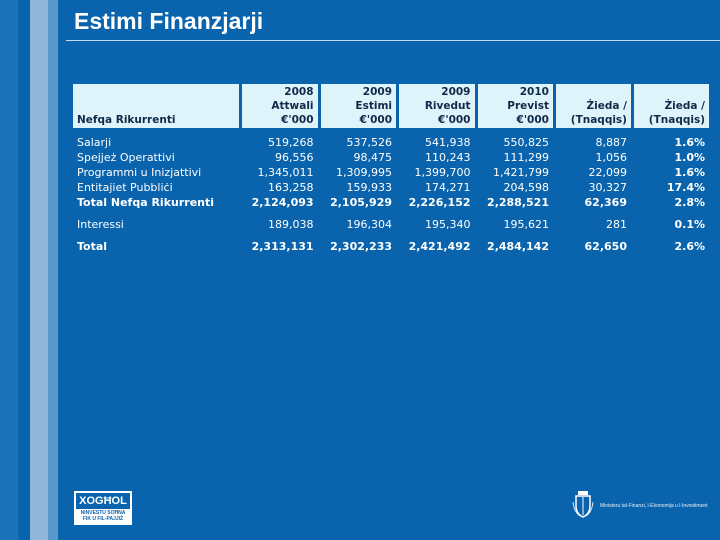 The height and width of the screenshot is (540, 720). Describe the element at coordinates (125, 187) in the screenshot. I see `row-label: Entitajiet Pubbliċi` at that location.